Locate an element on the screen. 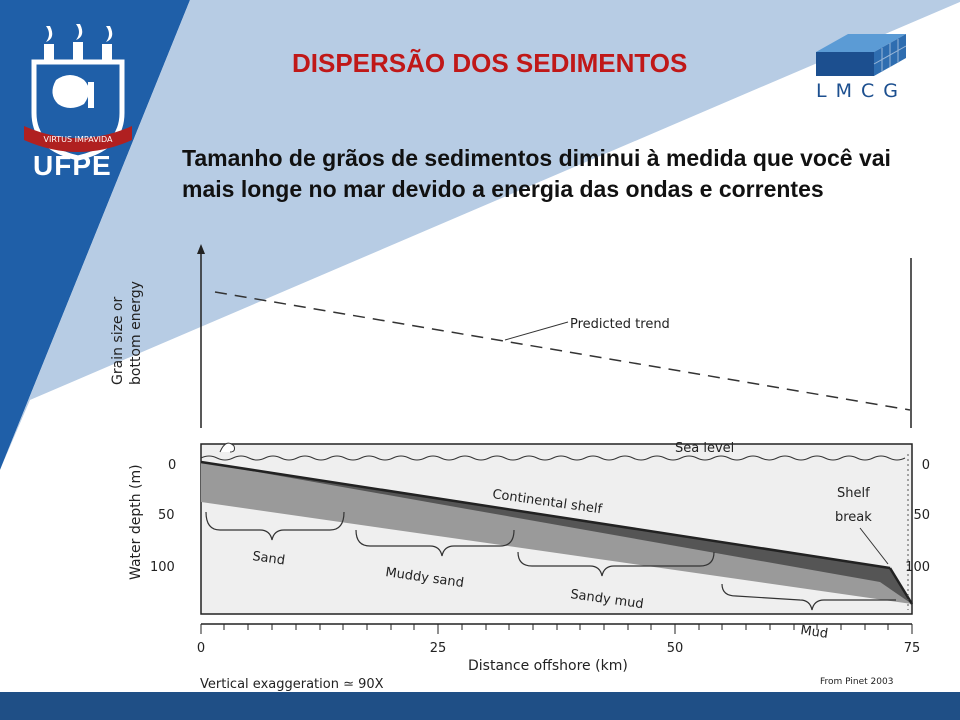 This screenshot has width=960, height=720. sand-bracket is located at coordinates (275, 526).